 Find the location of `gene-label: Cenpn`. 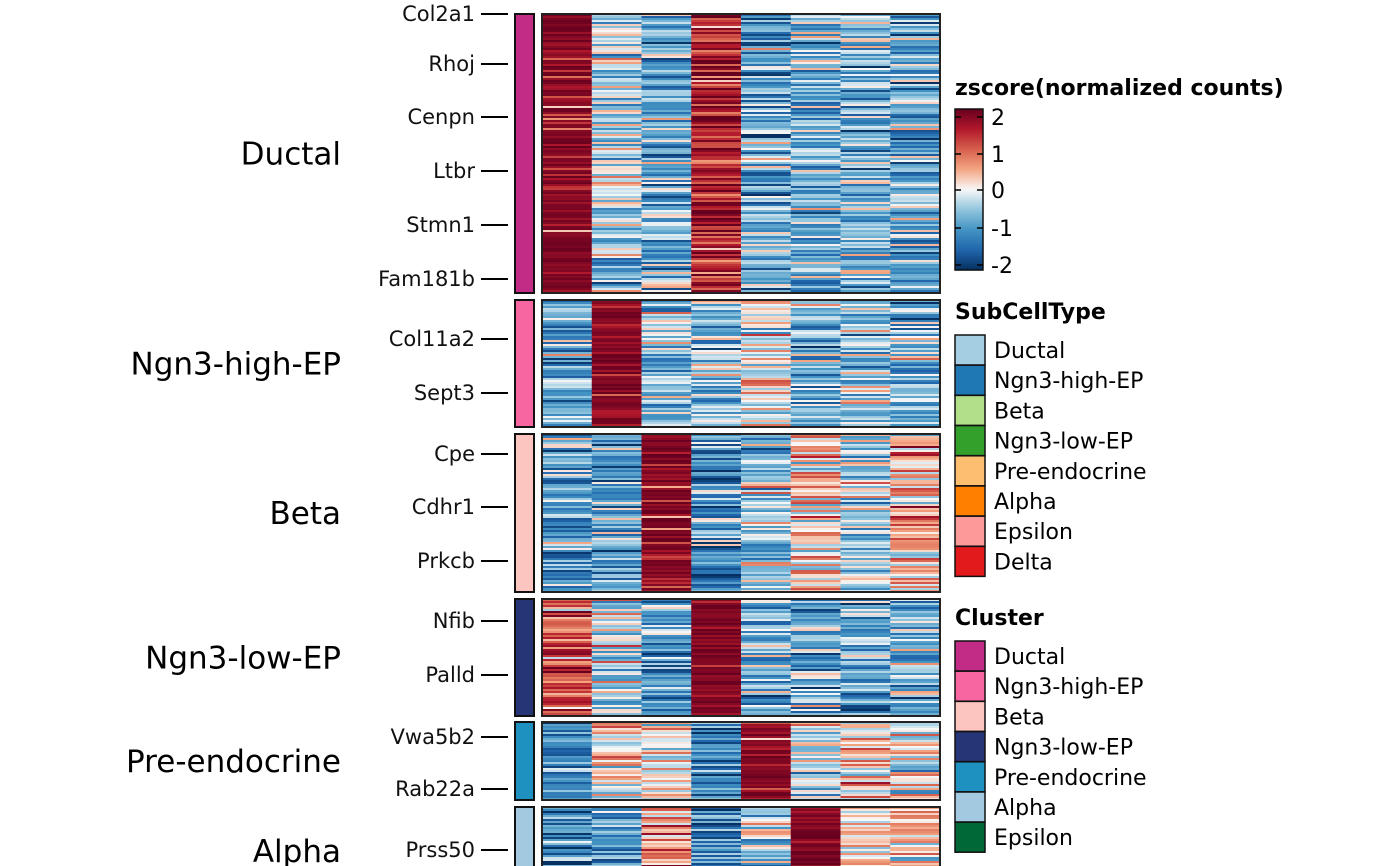

gene-label: Cenpn is located at coordinates (441, 117).